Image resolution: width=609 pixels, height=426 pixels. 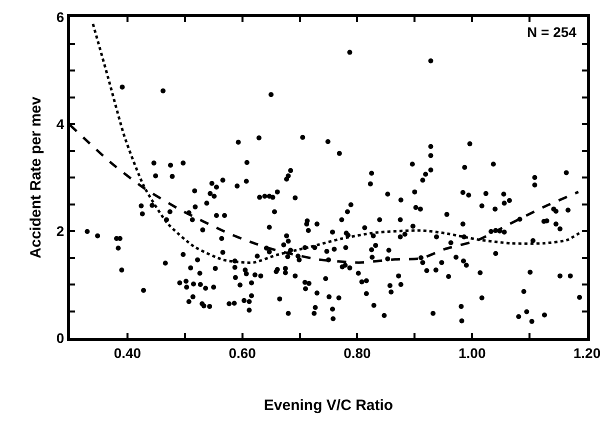 What do you see at coordinates (36, 177) in the screenshot?
I see `y-axis-title: Accident Rate per mev` at bounding box center [36, 177].